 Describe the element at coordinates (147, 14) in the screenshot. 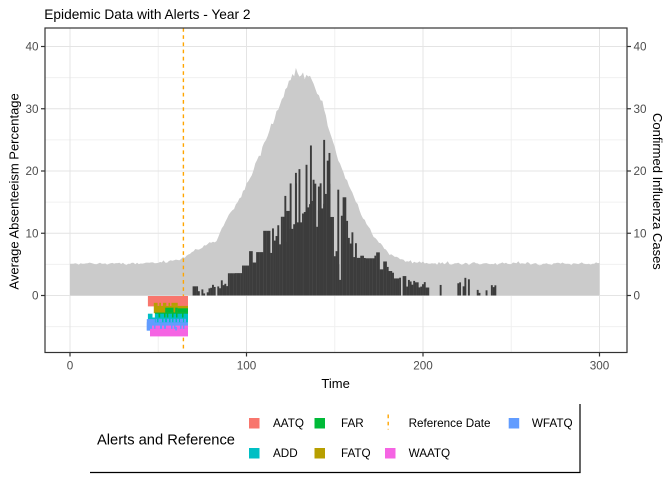

I see `svg-text:Epidemic Data with Alerts - Ye: Epidemic Data with Alerts - Year 2` at that location.